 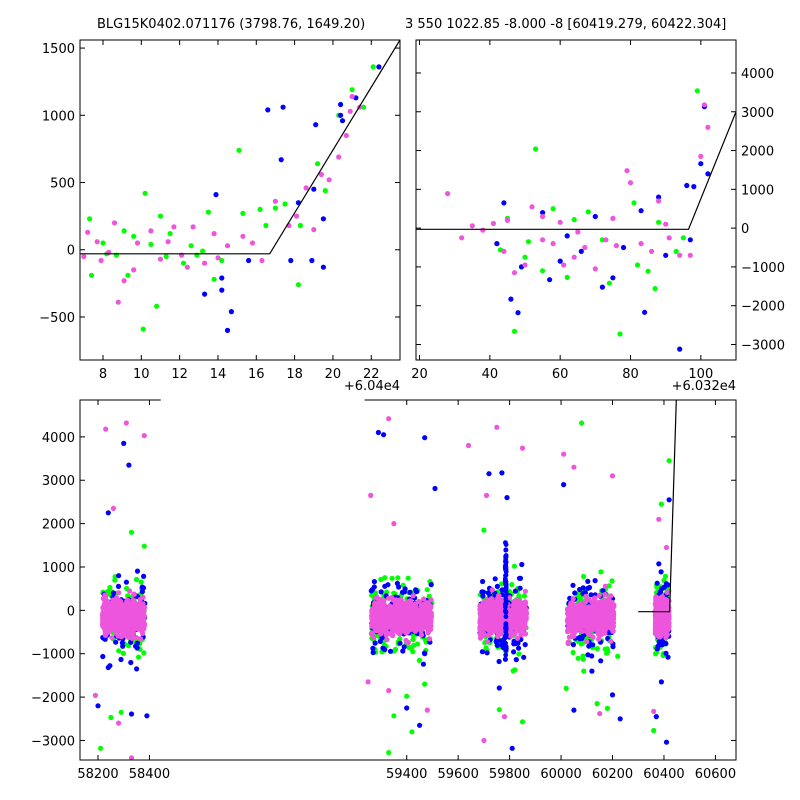 I want to click on x-tick-label: 100, so click(x=700, y=374).